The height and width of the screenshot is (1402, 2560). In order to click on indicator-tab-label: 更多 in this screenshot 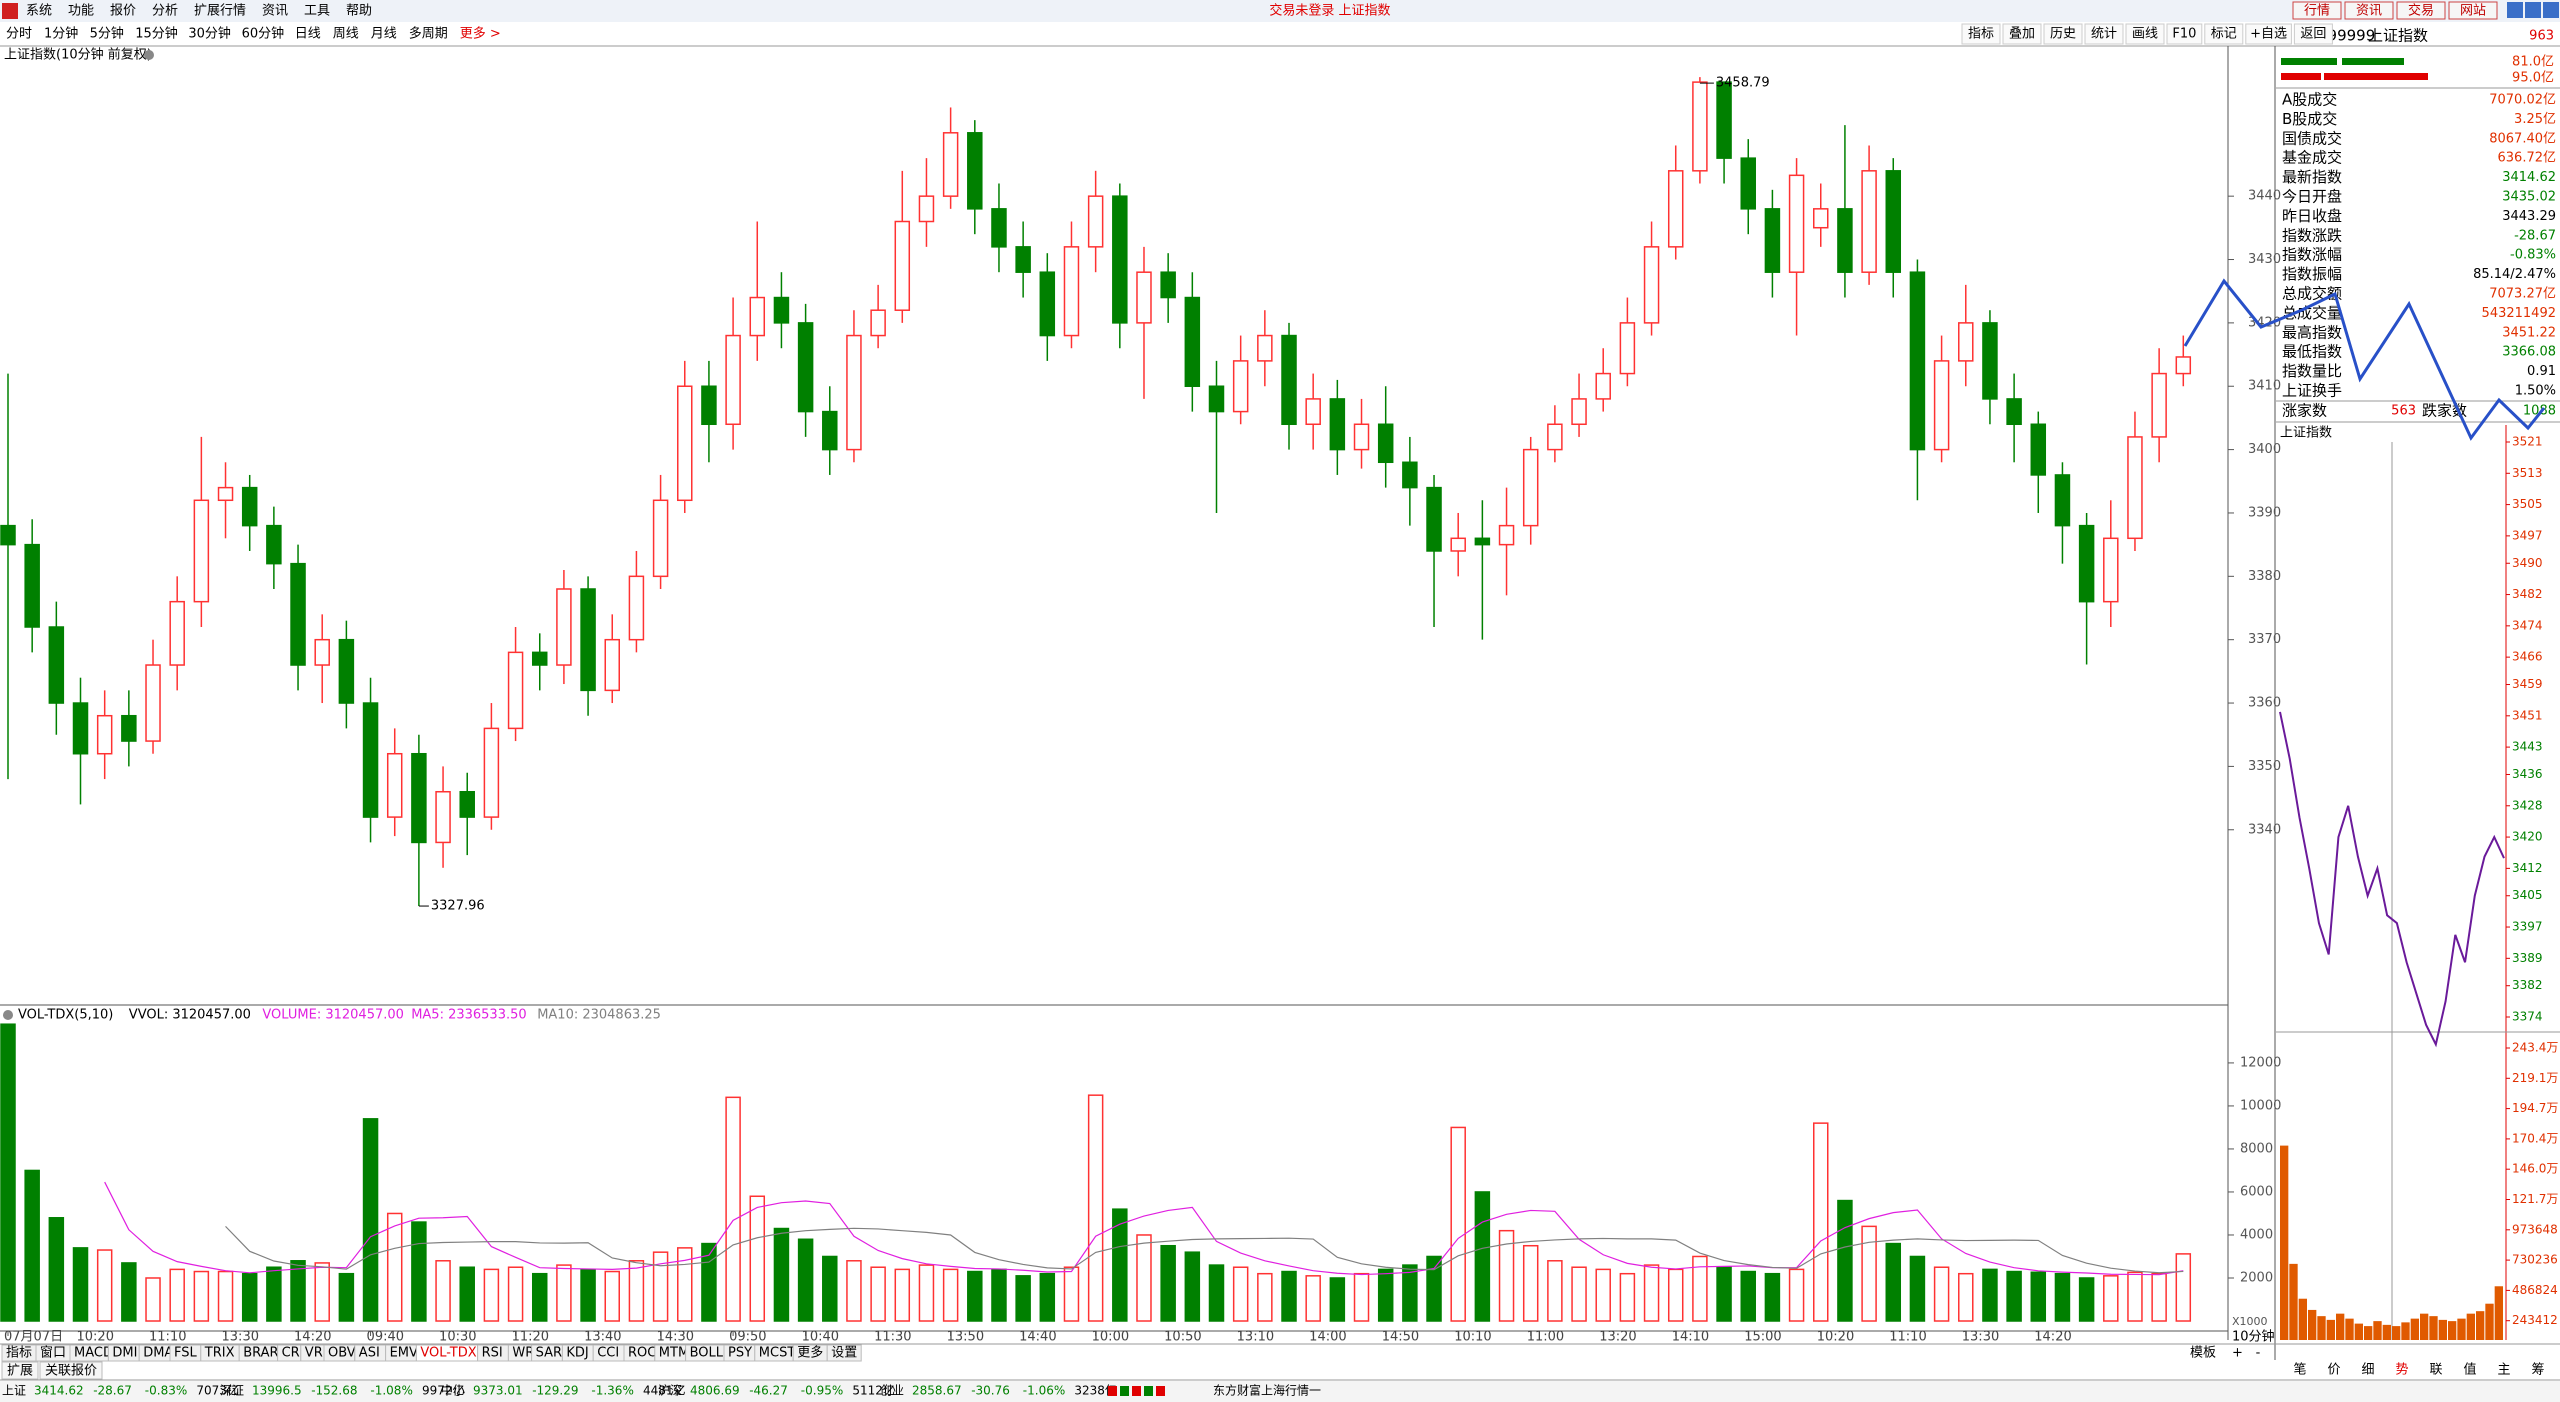, I will do `click(810, 1353)`.